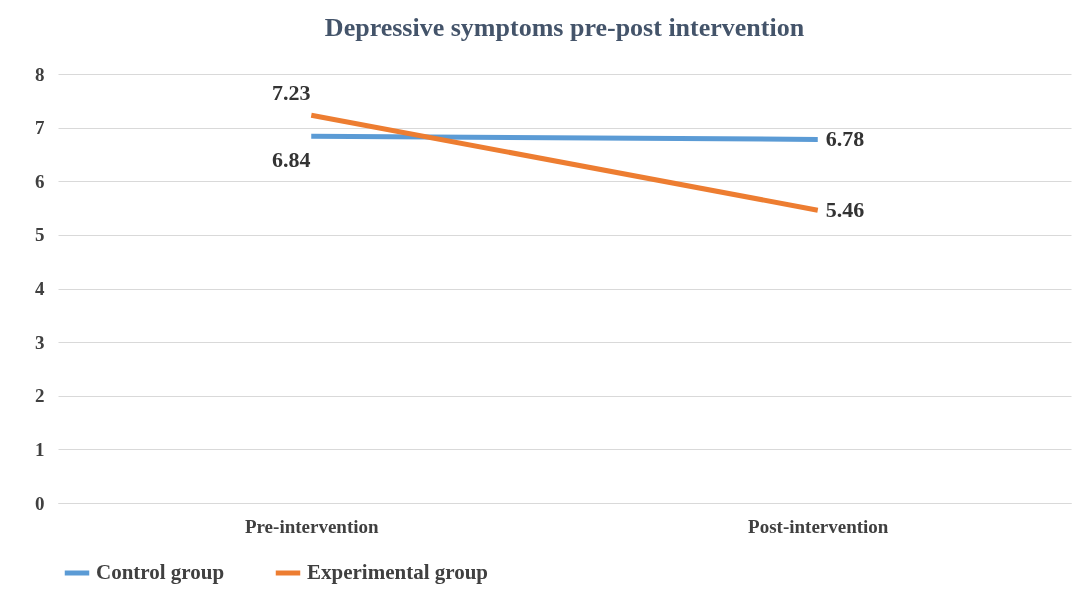 This screenshot has height=597, width=1081. Describe the element at coordinates (818, 526) in the screenshot. I see `x-tick-label: Post-intervention` at that location.